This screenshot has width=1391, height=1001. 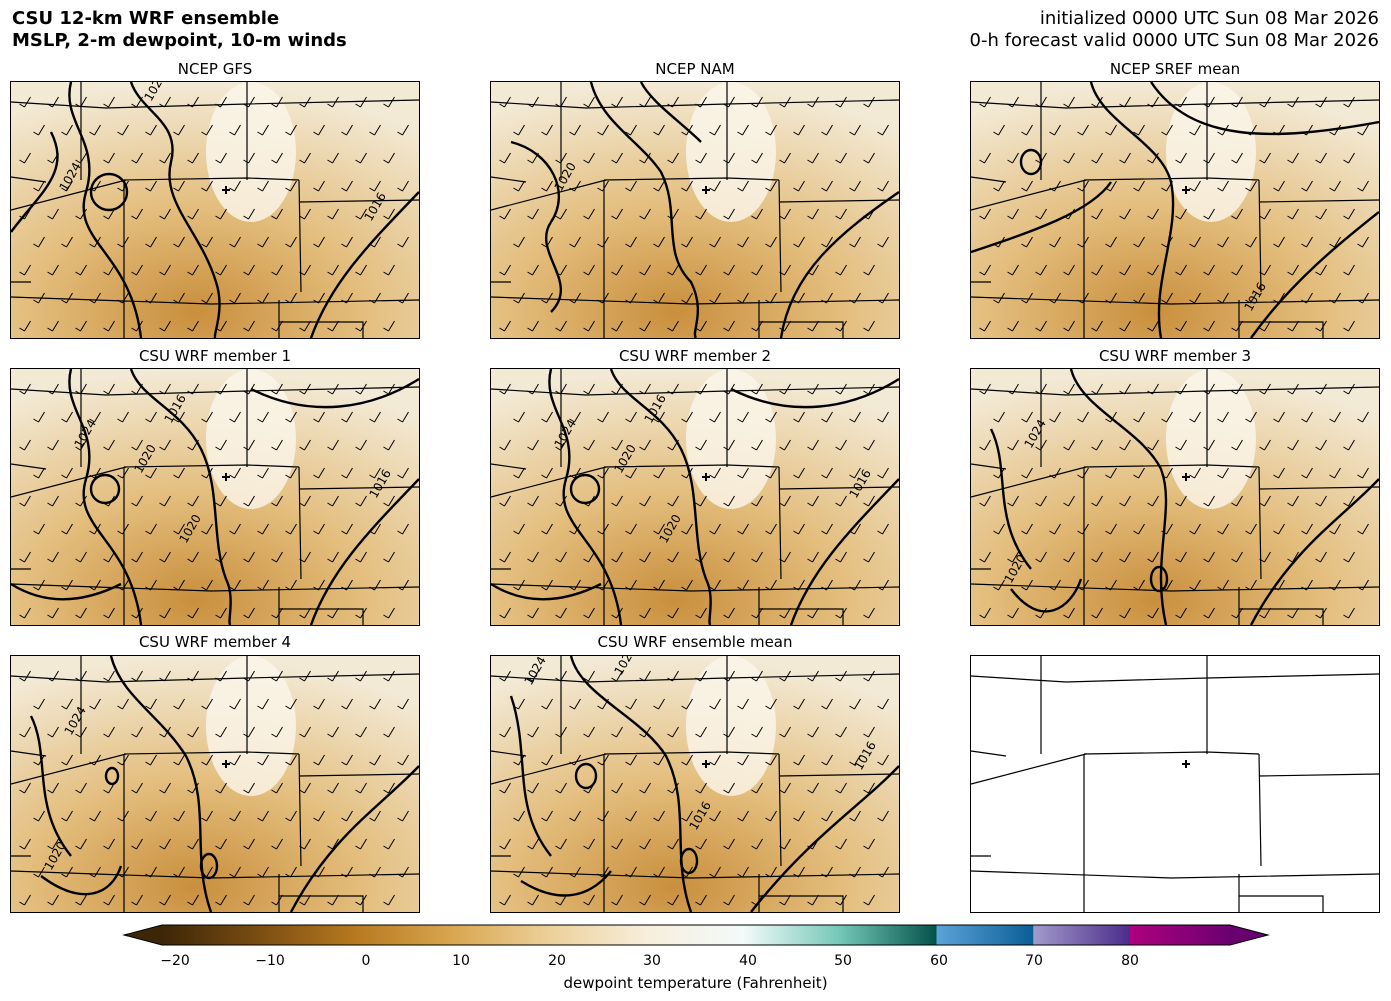 What do you see at coordinates (706, 764) in the screenshot?
I see `denver-marker` at bounding box center [706, 764].